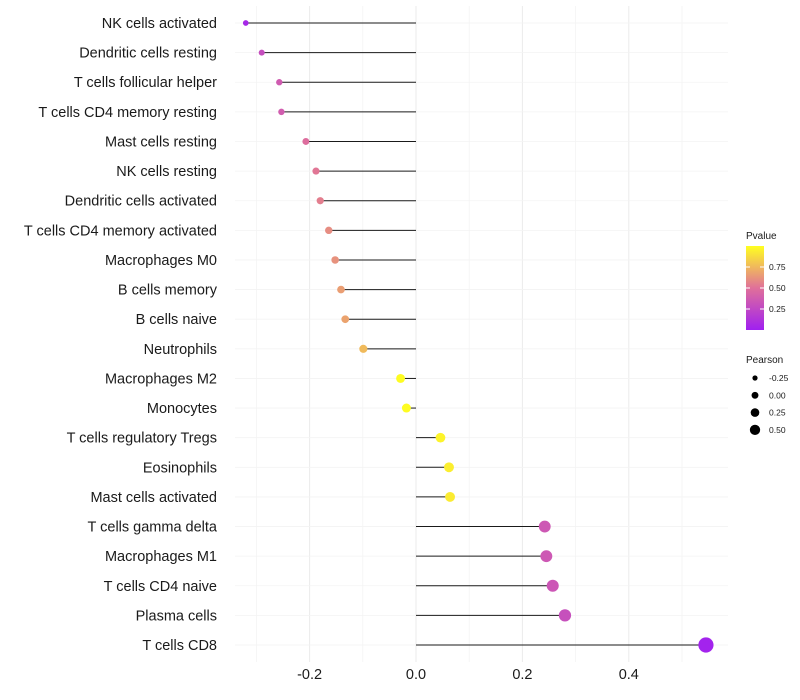 The width and height of the screenshot is (800, 700). I want to click on size-legend-label: 0.00, so click(777, 395).